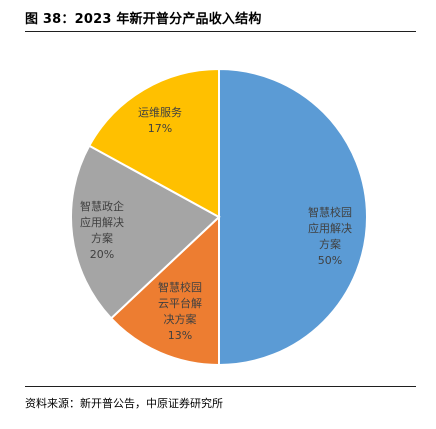 The height and width of the screenshot is (429, 436). I want to click on slice-label-line-1-2: 决方案, so click(180, 319).